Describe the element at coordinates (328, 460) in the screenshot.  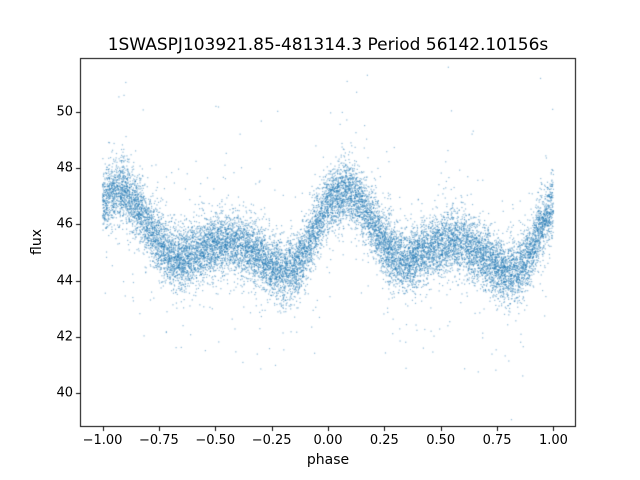
I see `x-axis-label: phase` at that location.